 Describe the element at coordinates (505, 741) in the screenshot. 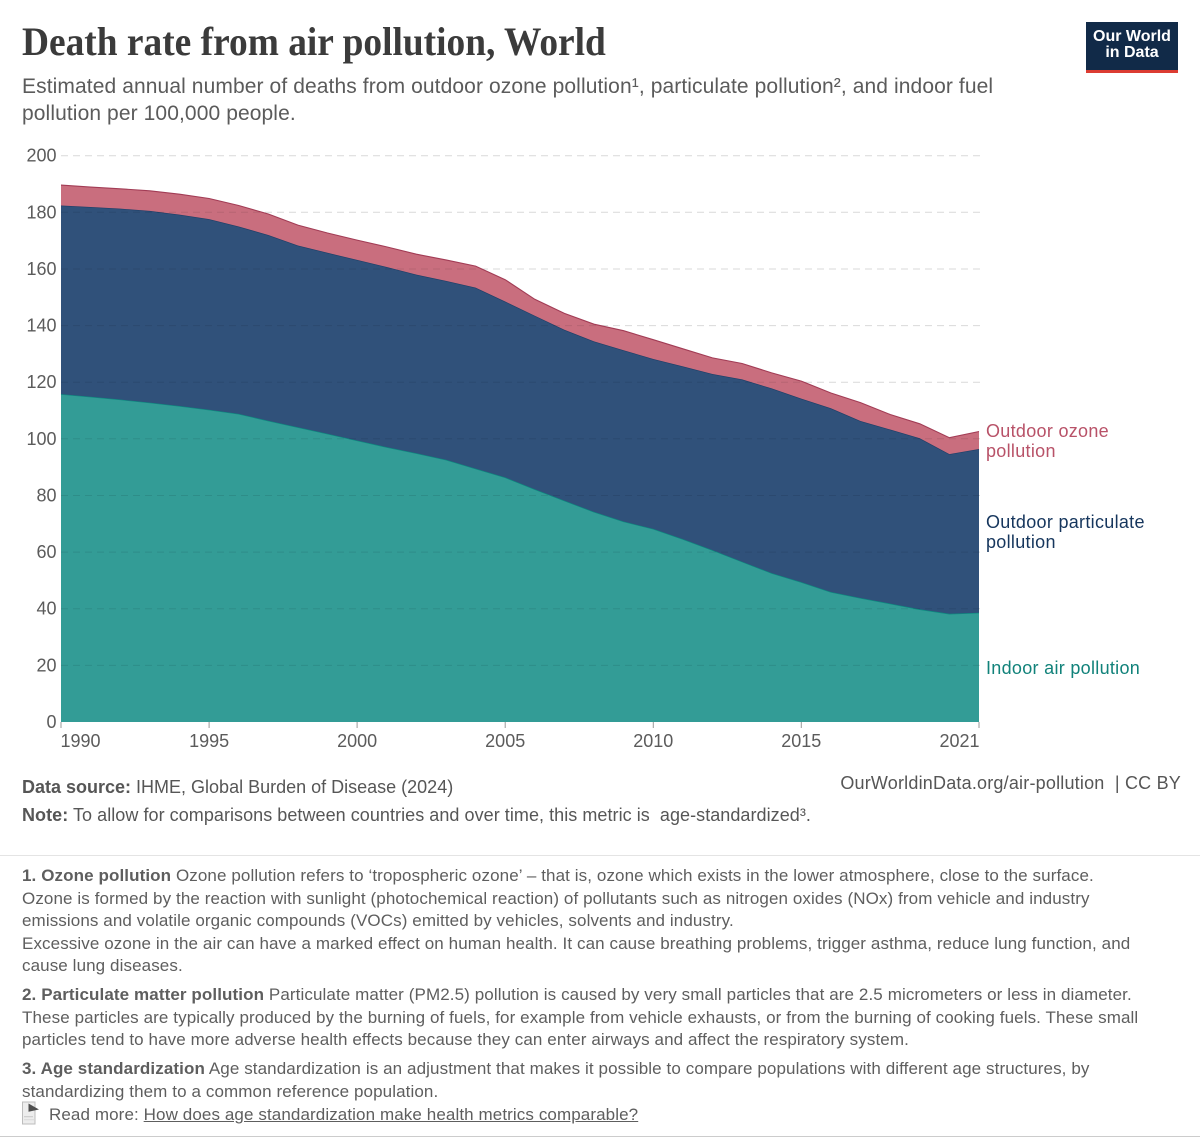

I see `svg-text: 2005` at that location.